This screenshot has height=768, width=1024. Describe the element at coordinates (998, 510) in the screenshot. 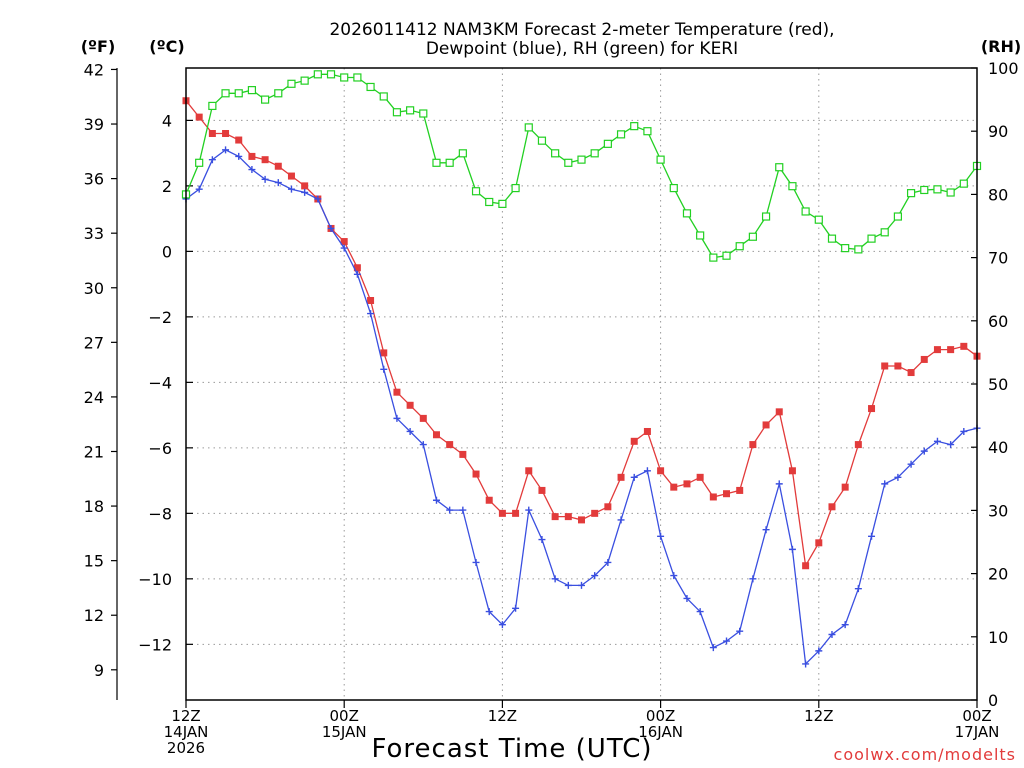

I see `rh-tick-label: 30` at that location.